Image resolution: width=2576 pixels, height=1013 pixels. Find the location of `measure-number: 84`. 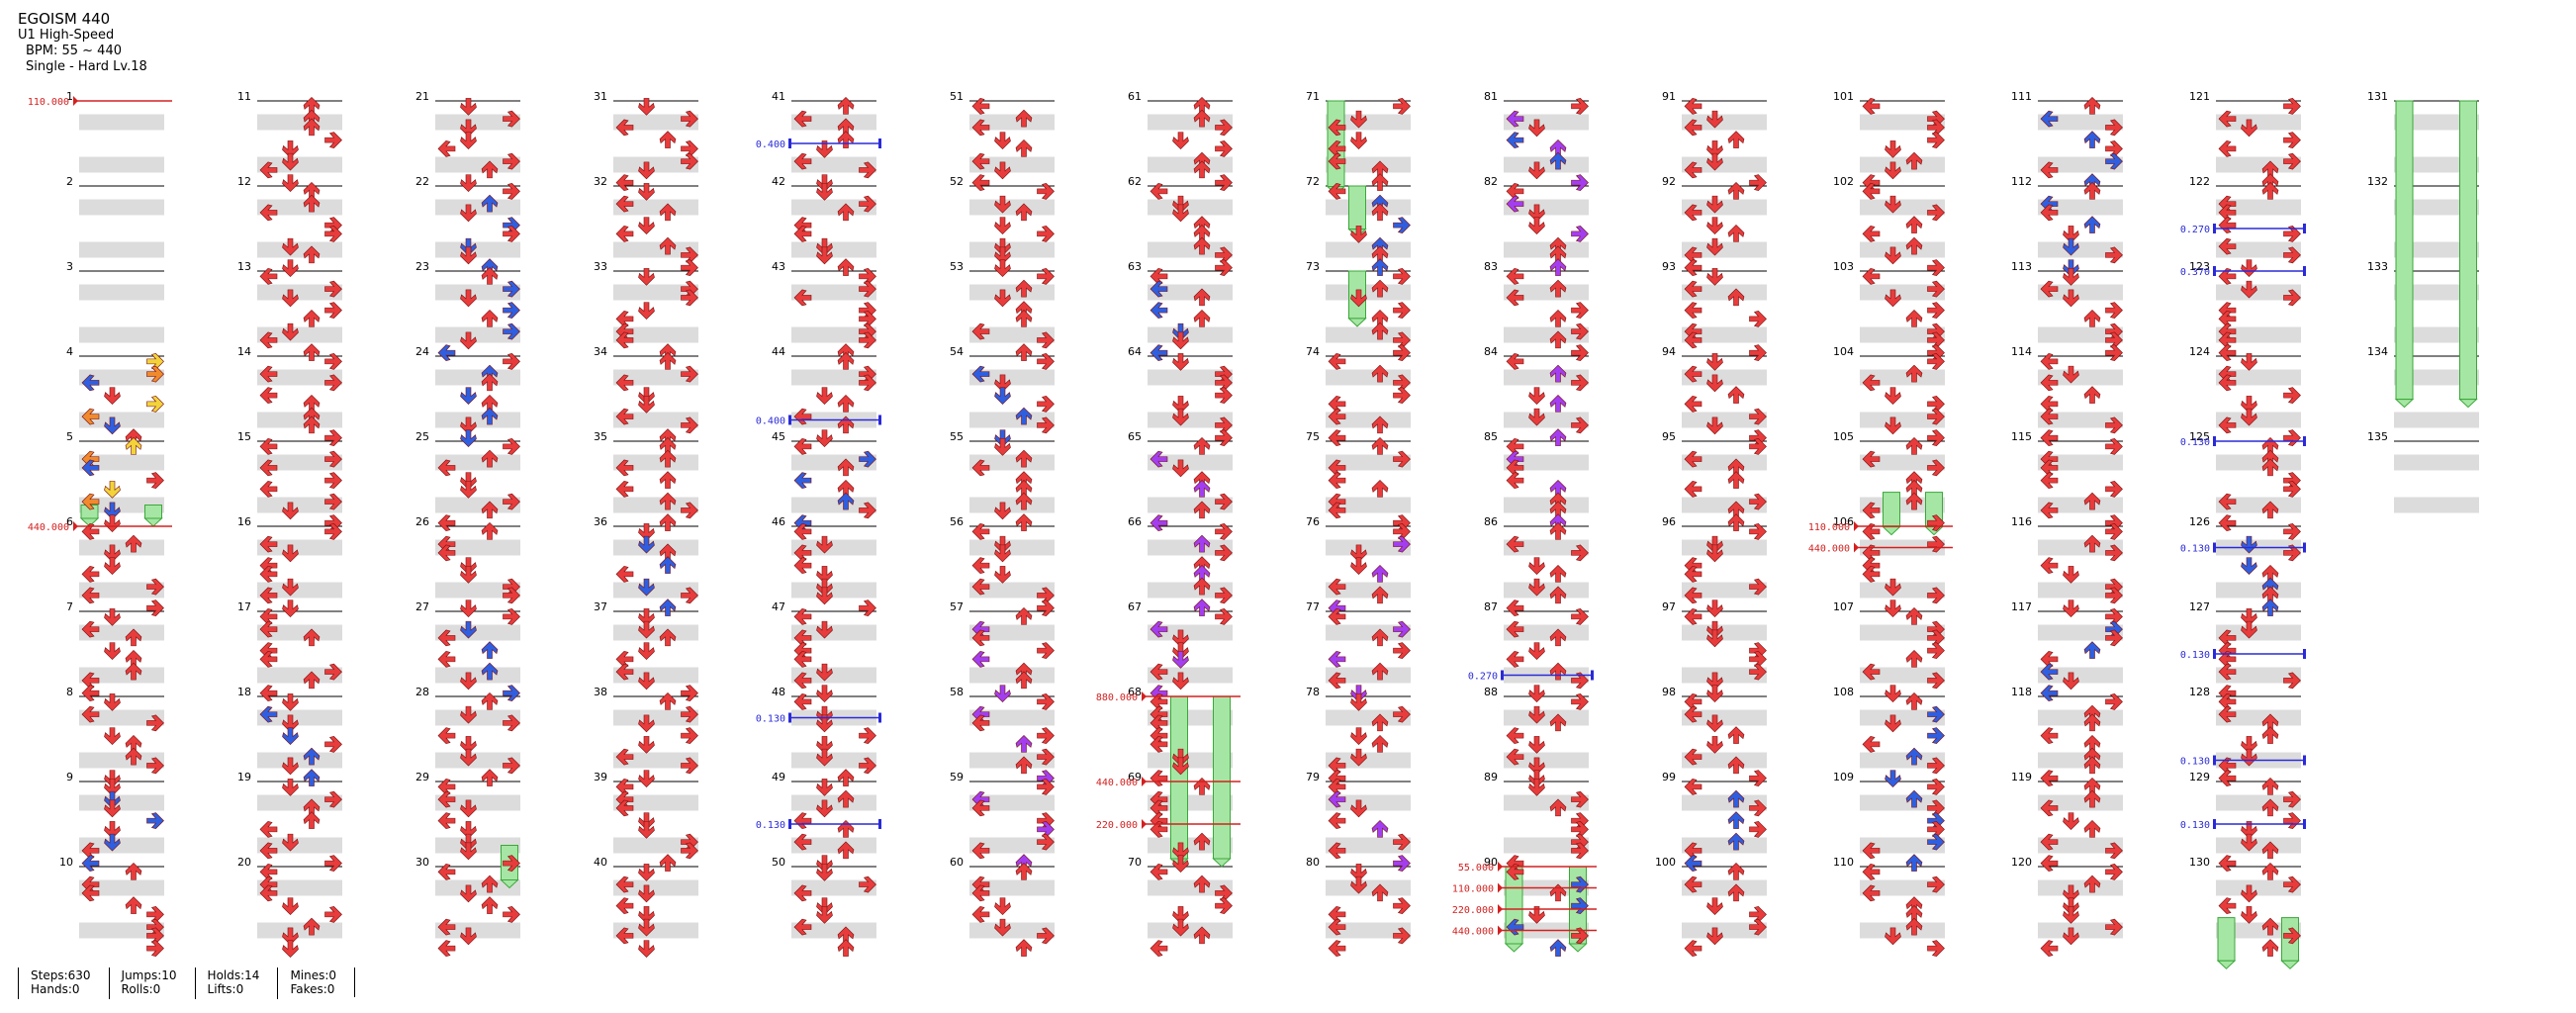

measure-number: 84 is located at coordinates (1491, 351).